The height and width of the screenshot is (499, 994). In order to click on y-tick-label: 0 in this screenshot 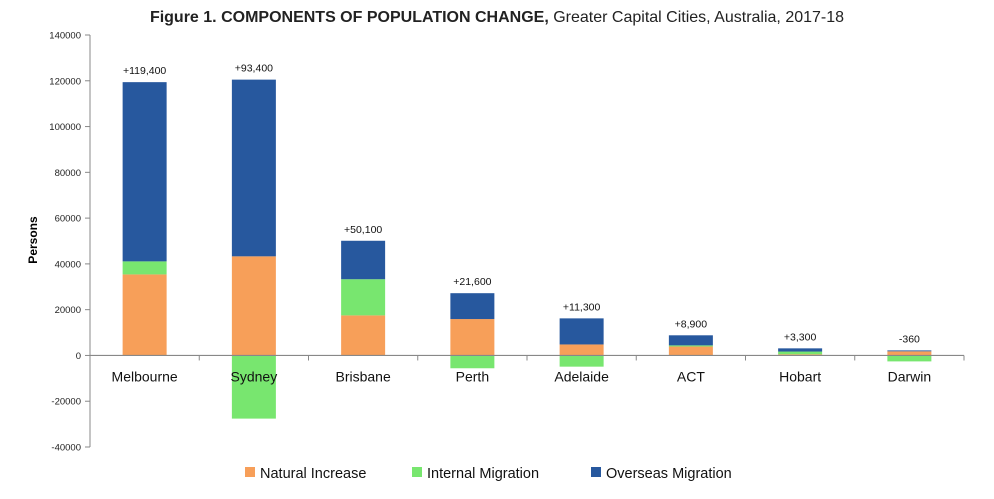, I will do `click(78, 356)`.